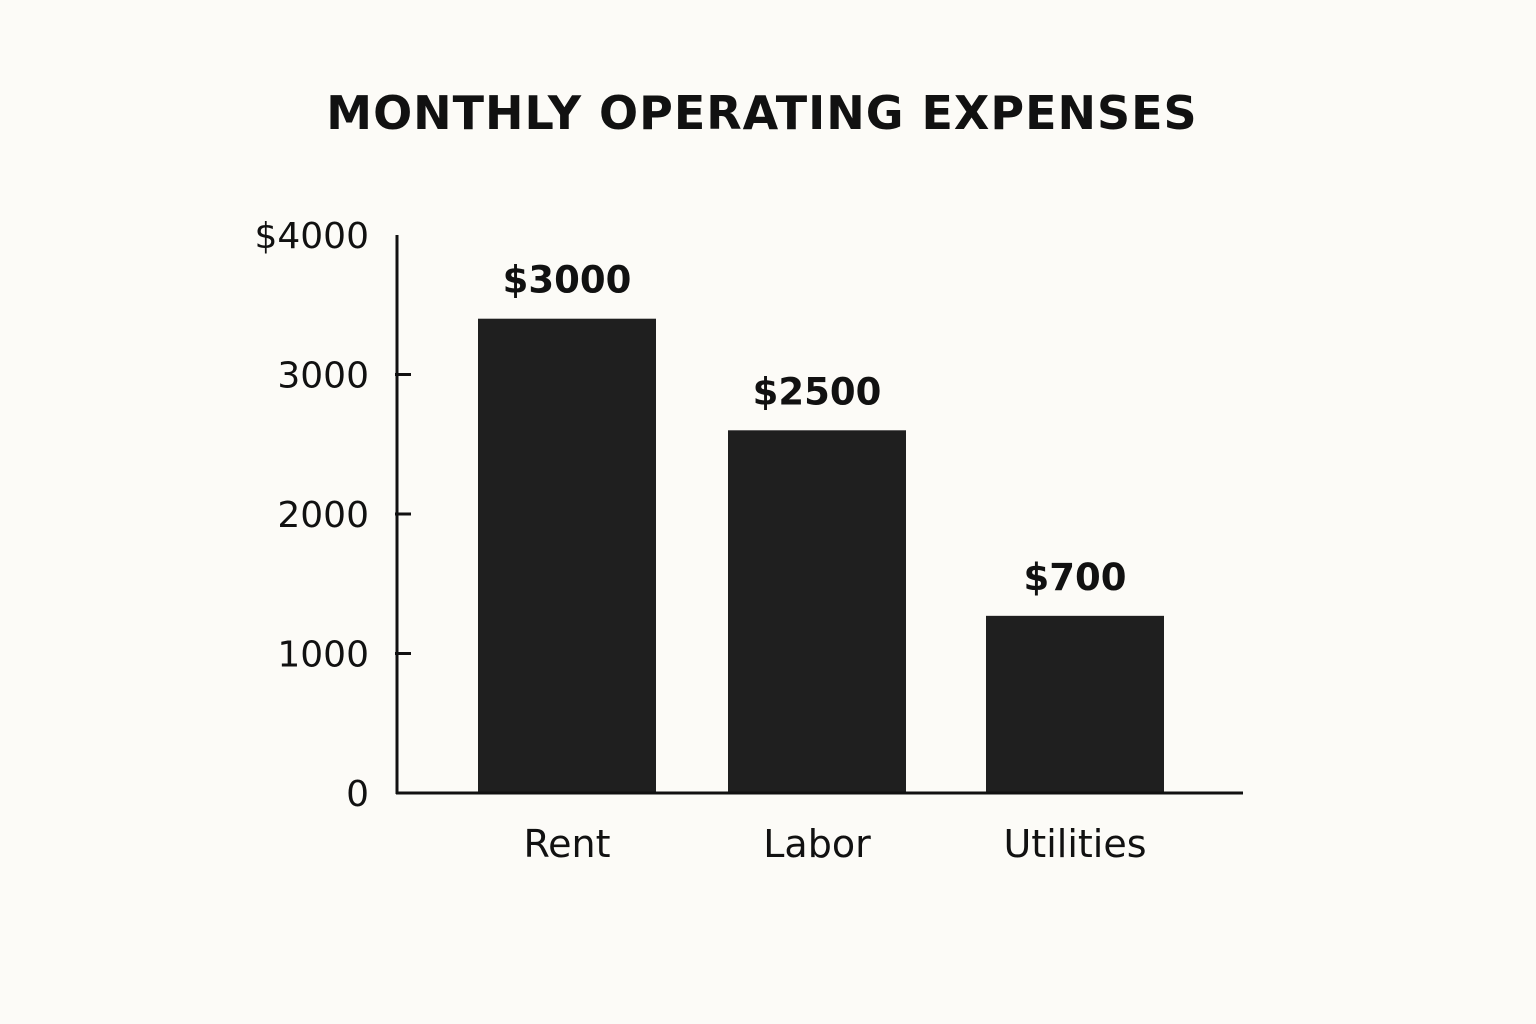 The image size is (1536, 1024). What do you see at coordinates (566, 844) in the screenshot?
I see `x-tick-label-rent: Rent` at bounding box center [566, 844].